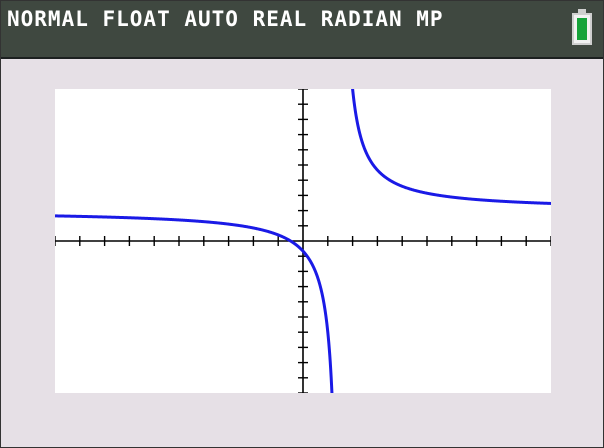 The height and width of the screenshot is (448, 604). I want to click on battery-cap, so click(582, 11).